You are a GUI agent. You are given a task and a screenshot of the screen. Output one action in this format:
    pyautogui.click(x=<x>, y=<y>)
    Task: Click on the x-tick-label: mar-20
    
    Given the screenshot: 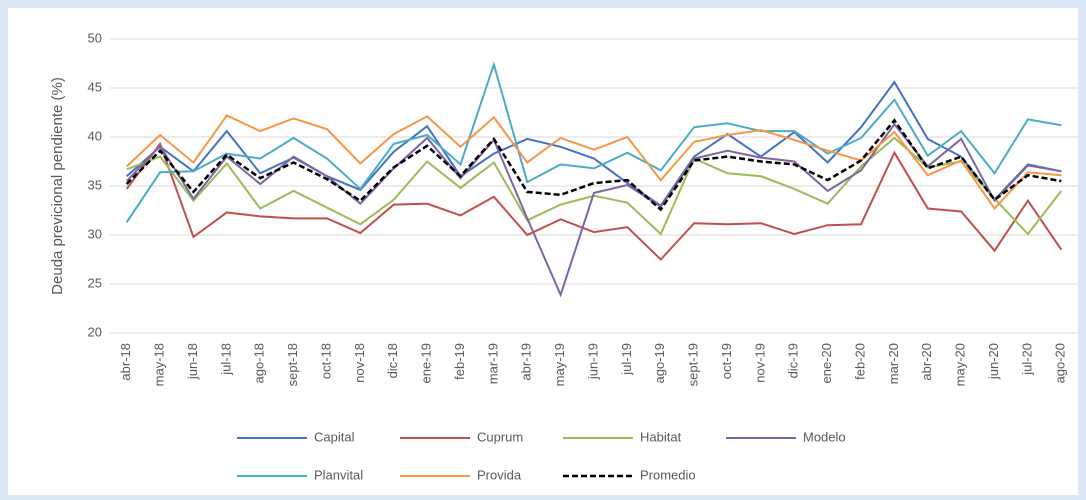 What is the action you would take?
    pyautogui.click(x=893, y=363)
    